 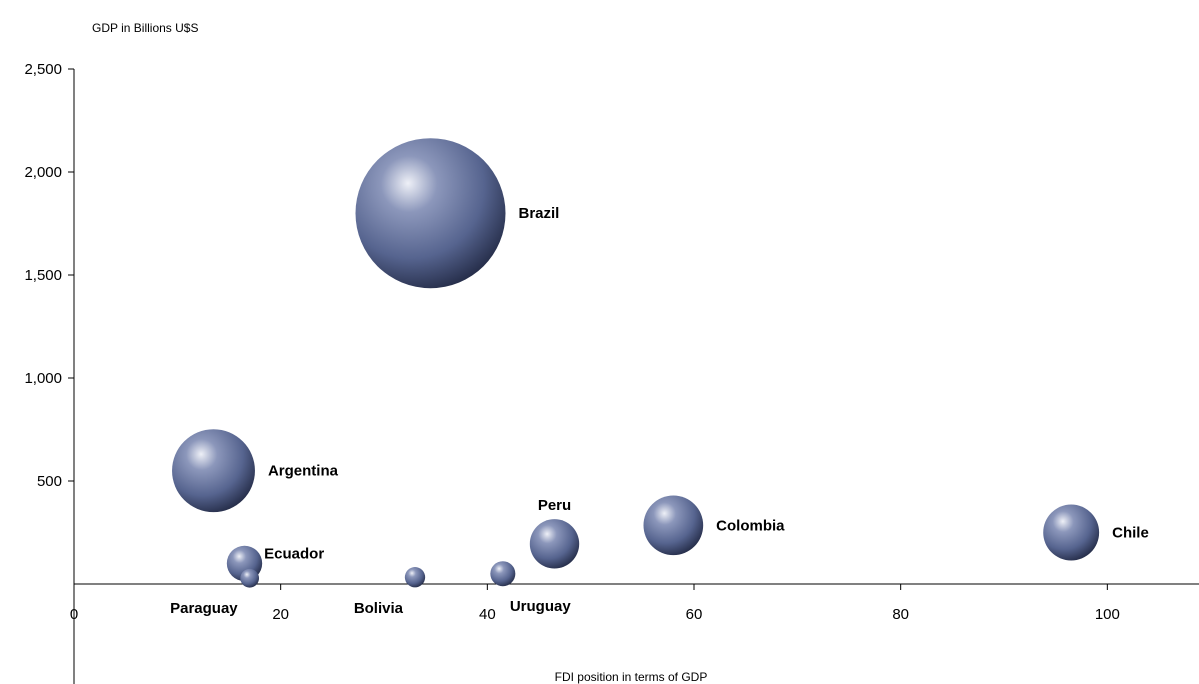 I want to click on y-tick-label: 1,500, so click(x=43, y=275).